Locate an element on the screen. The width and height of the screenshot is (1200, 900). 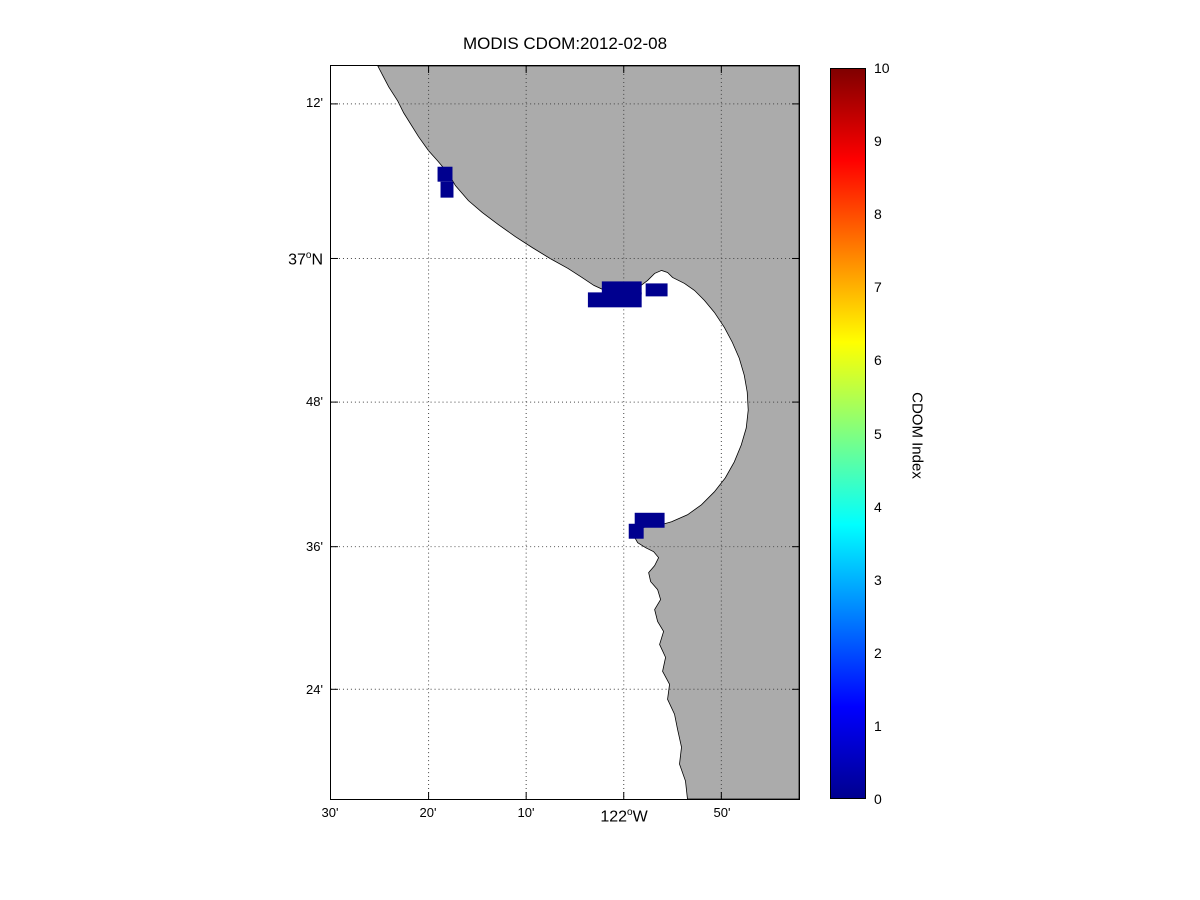
y-tick-label: 12' is located at coordinates (314, 102).